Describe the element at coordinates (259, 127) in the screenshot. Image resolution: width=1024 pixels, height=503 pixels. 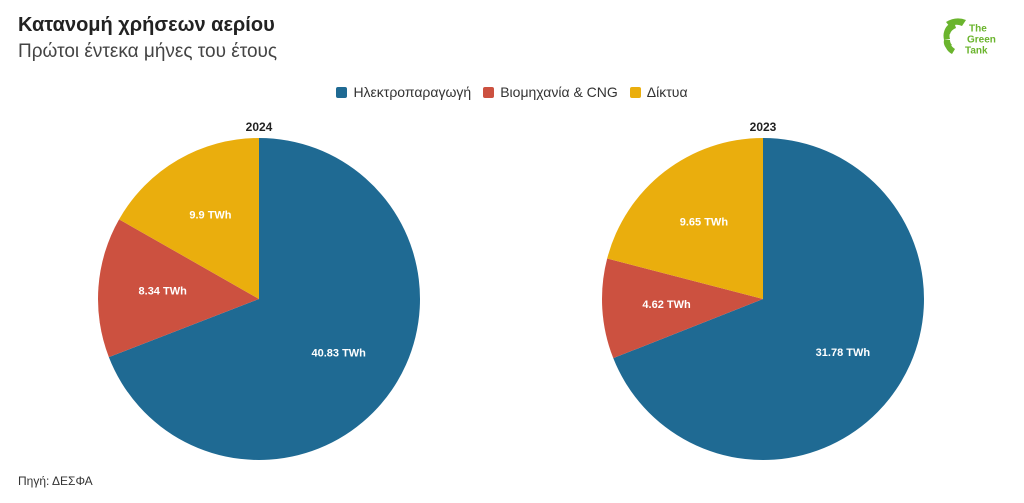
I see `pie-title: 2024` at that location.